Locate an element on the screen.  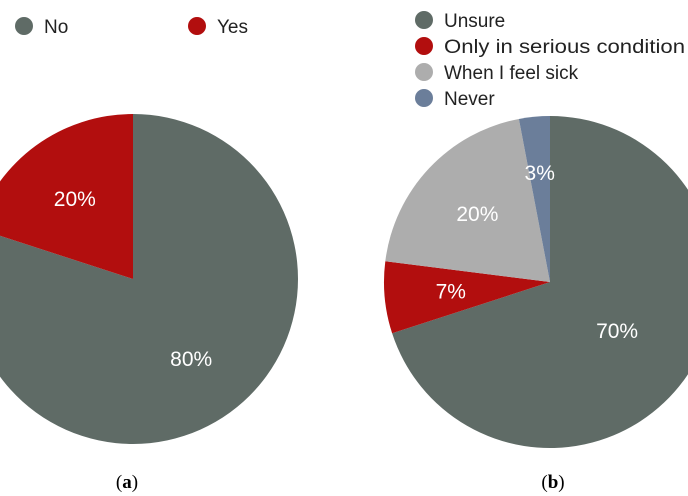
legend-b-label-sick: When I feel sick is located at coordinates (511, 73).